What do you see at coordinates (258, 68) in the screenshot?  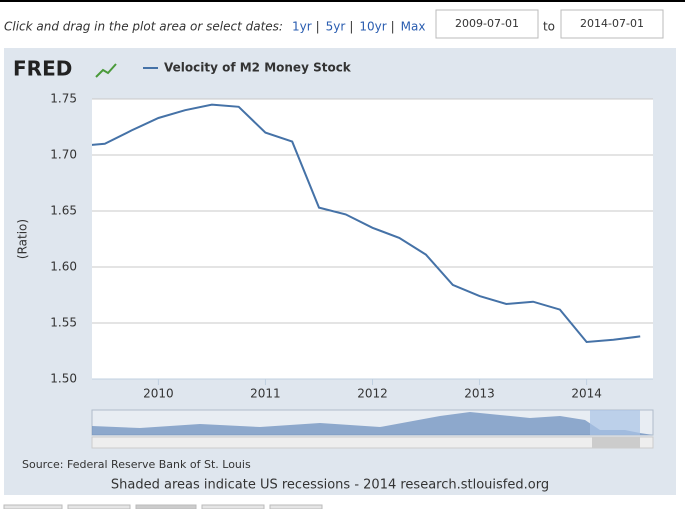 I see `legend-label: Velocity of M2 Money Stock` at bounding box center [258, 68].